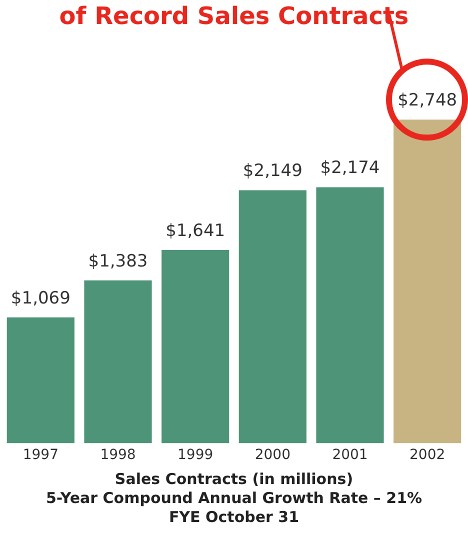 The width and height of the screenshot is (468, 533). I want to click on x-tick-label: 1997, so click(40, 455).